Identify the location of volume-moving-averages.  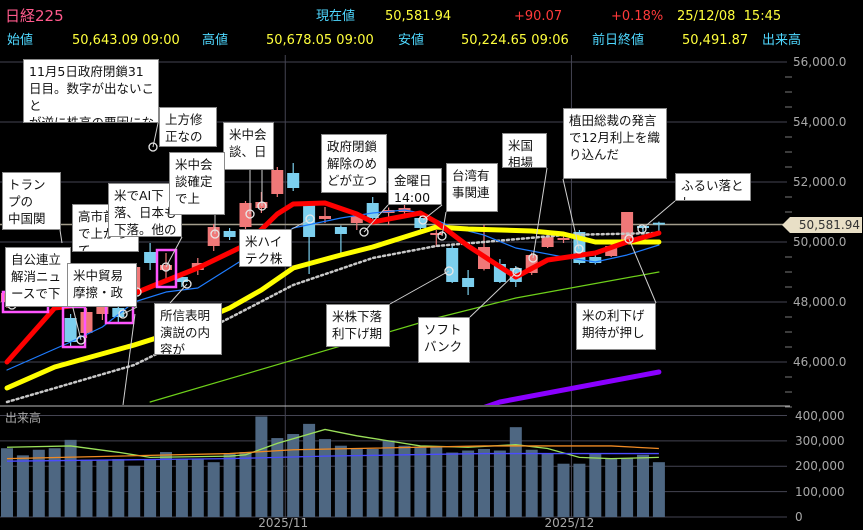
(332, 445).